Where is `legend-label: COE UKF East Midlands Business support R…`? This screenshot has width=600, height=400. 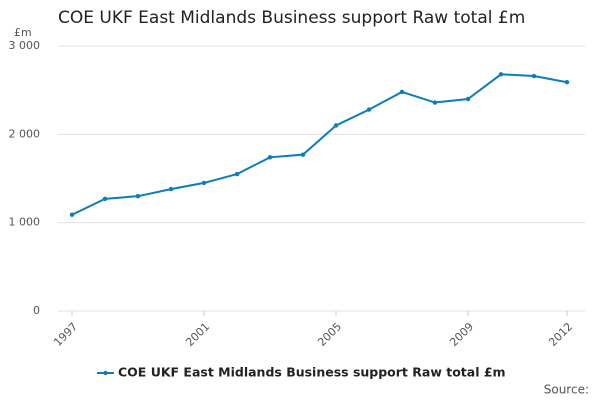 legend-label: COE UKF East Midlands Business support R… is located at coordinates (312, 372).